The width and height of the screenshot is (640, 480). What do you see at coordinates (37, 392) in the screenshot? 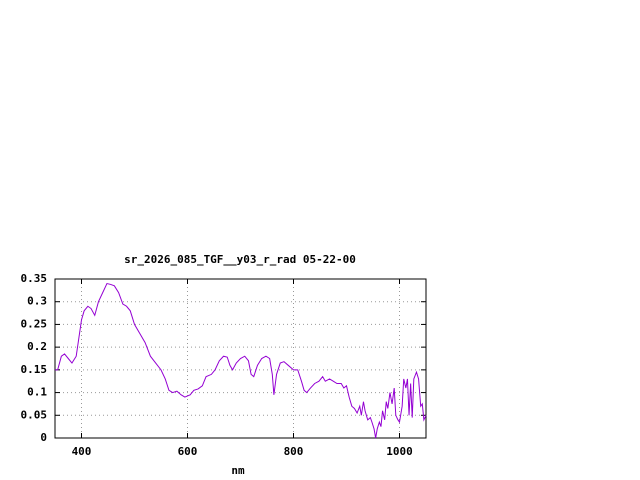
I see `y-tick-label: 0.1` at bounding box center [37, 392].